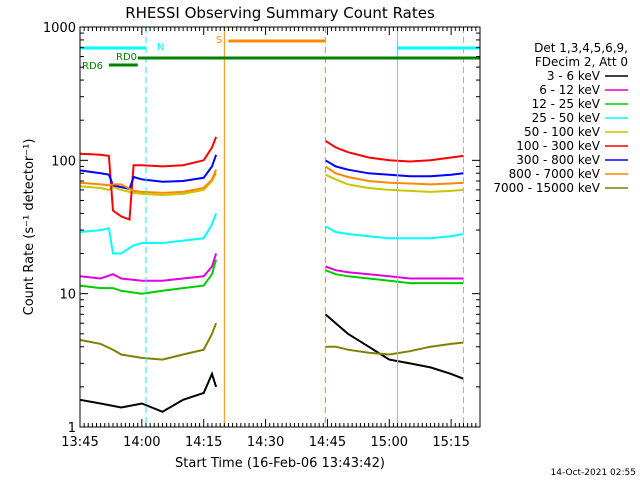 Image resolution: width=640 pixels, height=480 pixels. I want to click on annotation-n: N, so click(160, 47).